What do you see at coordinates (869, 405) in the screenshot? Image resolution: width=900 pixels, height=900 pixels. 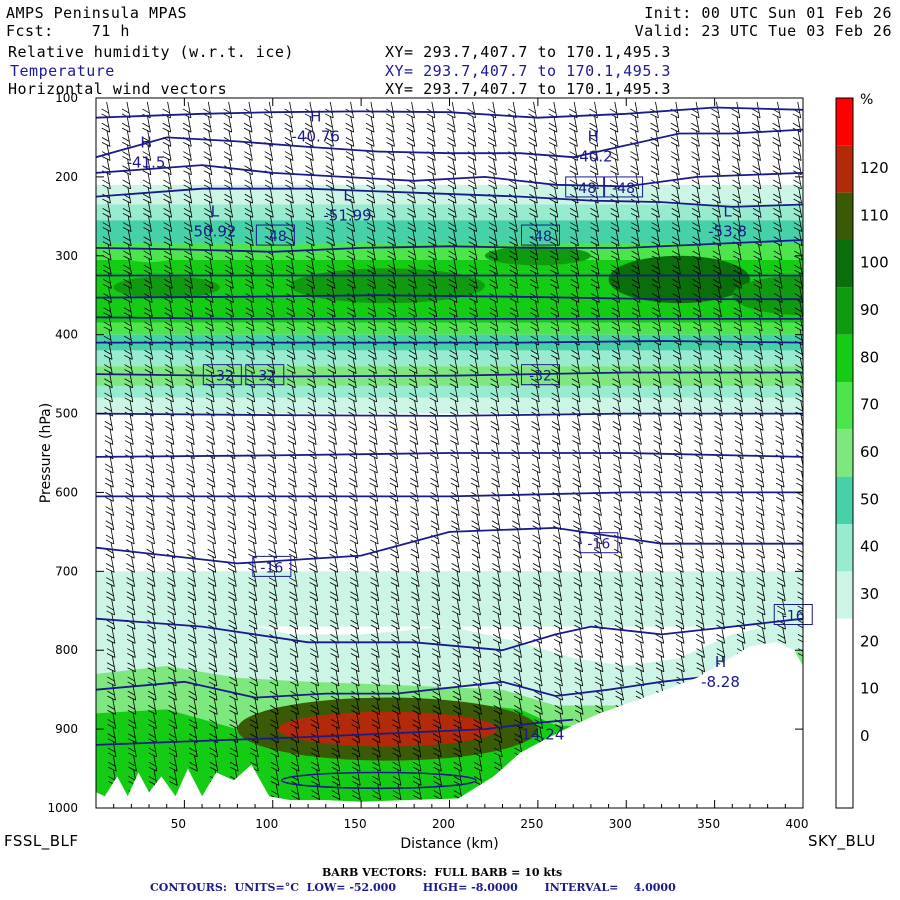 I see `colorbar-level-label: 70` at bounding box center [869, 405].